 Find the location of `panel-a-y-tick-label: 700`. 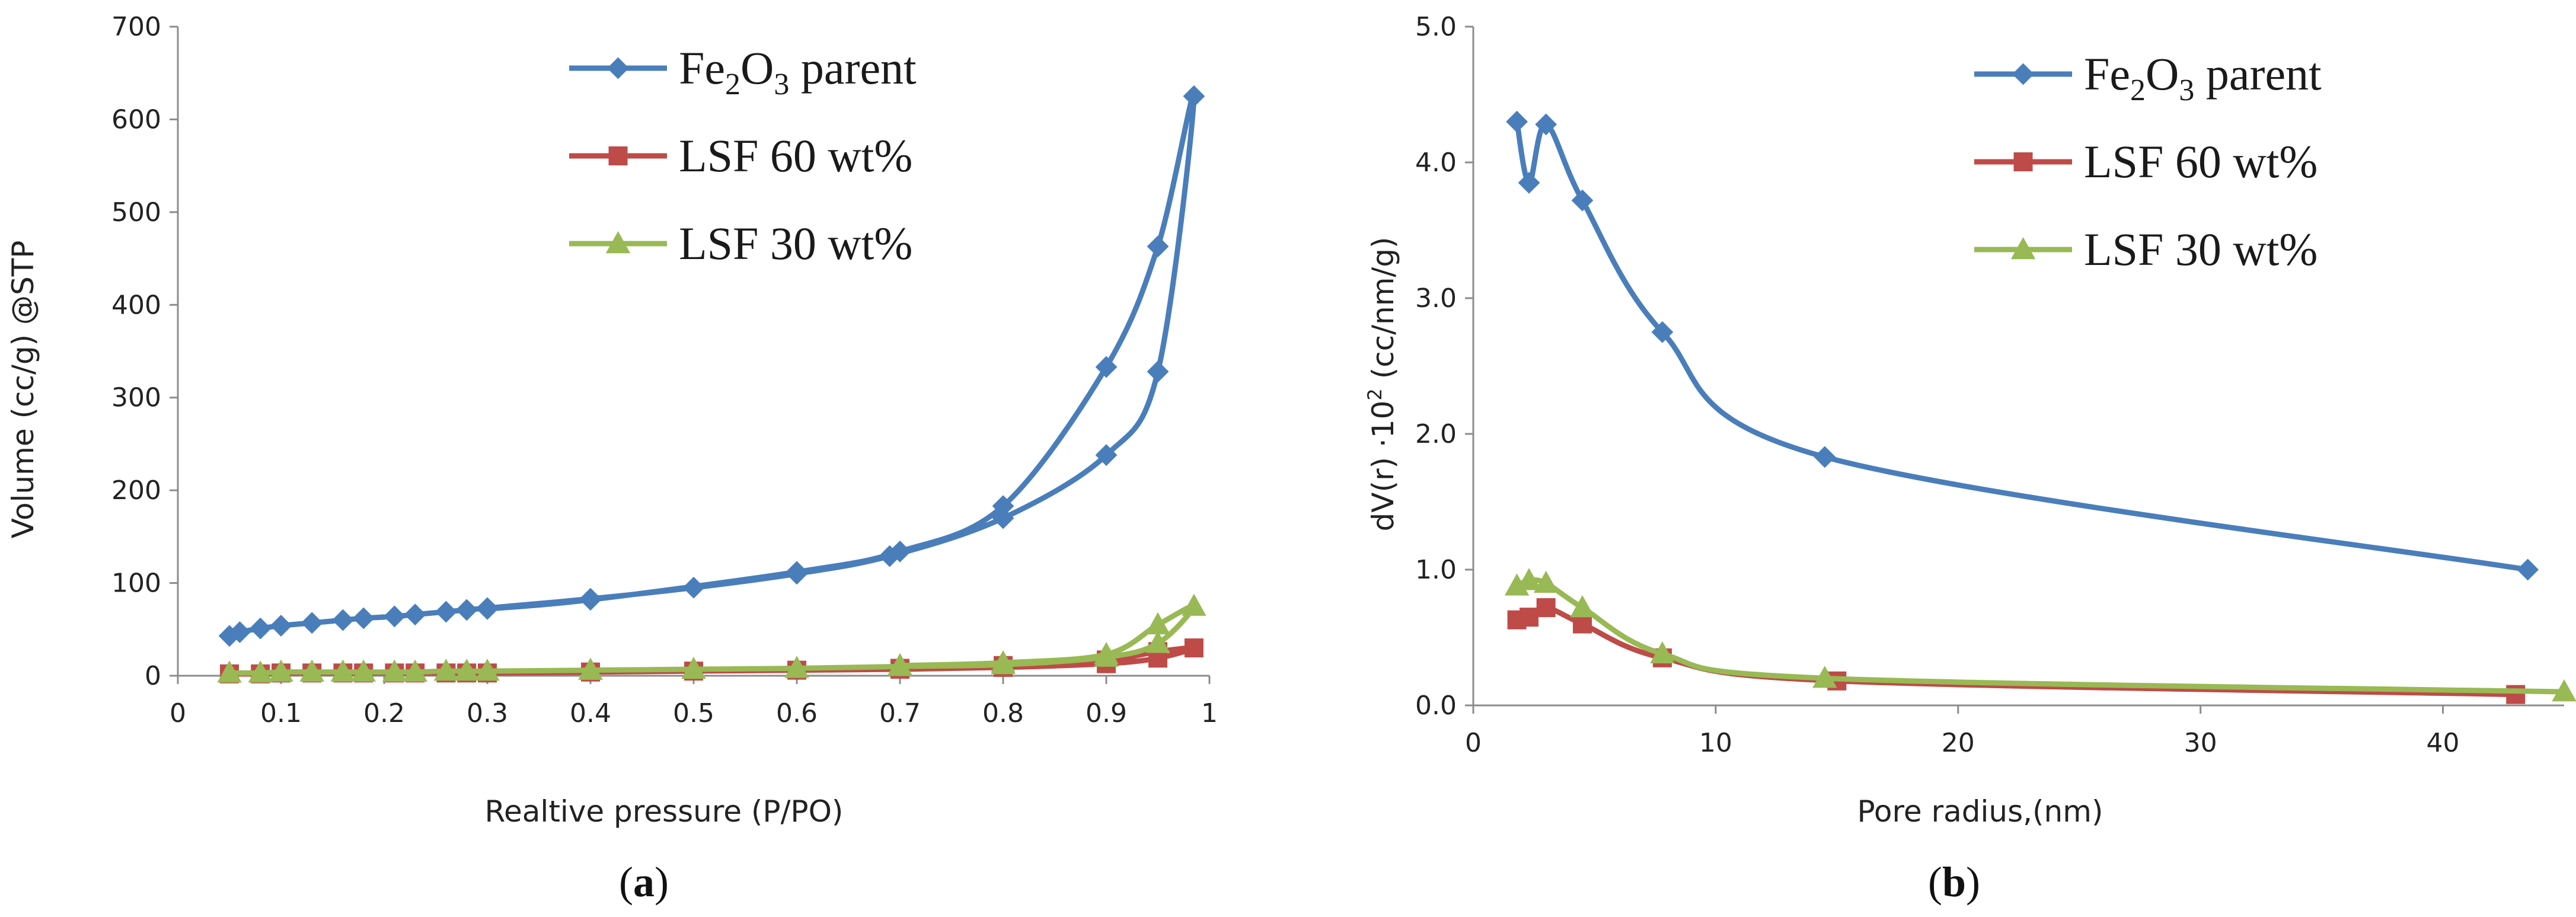

panel-a-y-tick-label: 700 is located at coordinates (136, 27).